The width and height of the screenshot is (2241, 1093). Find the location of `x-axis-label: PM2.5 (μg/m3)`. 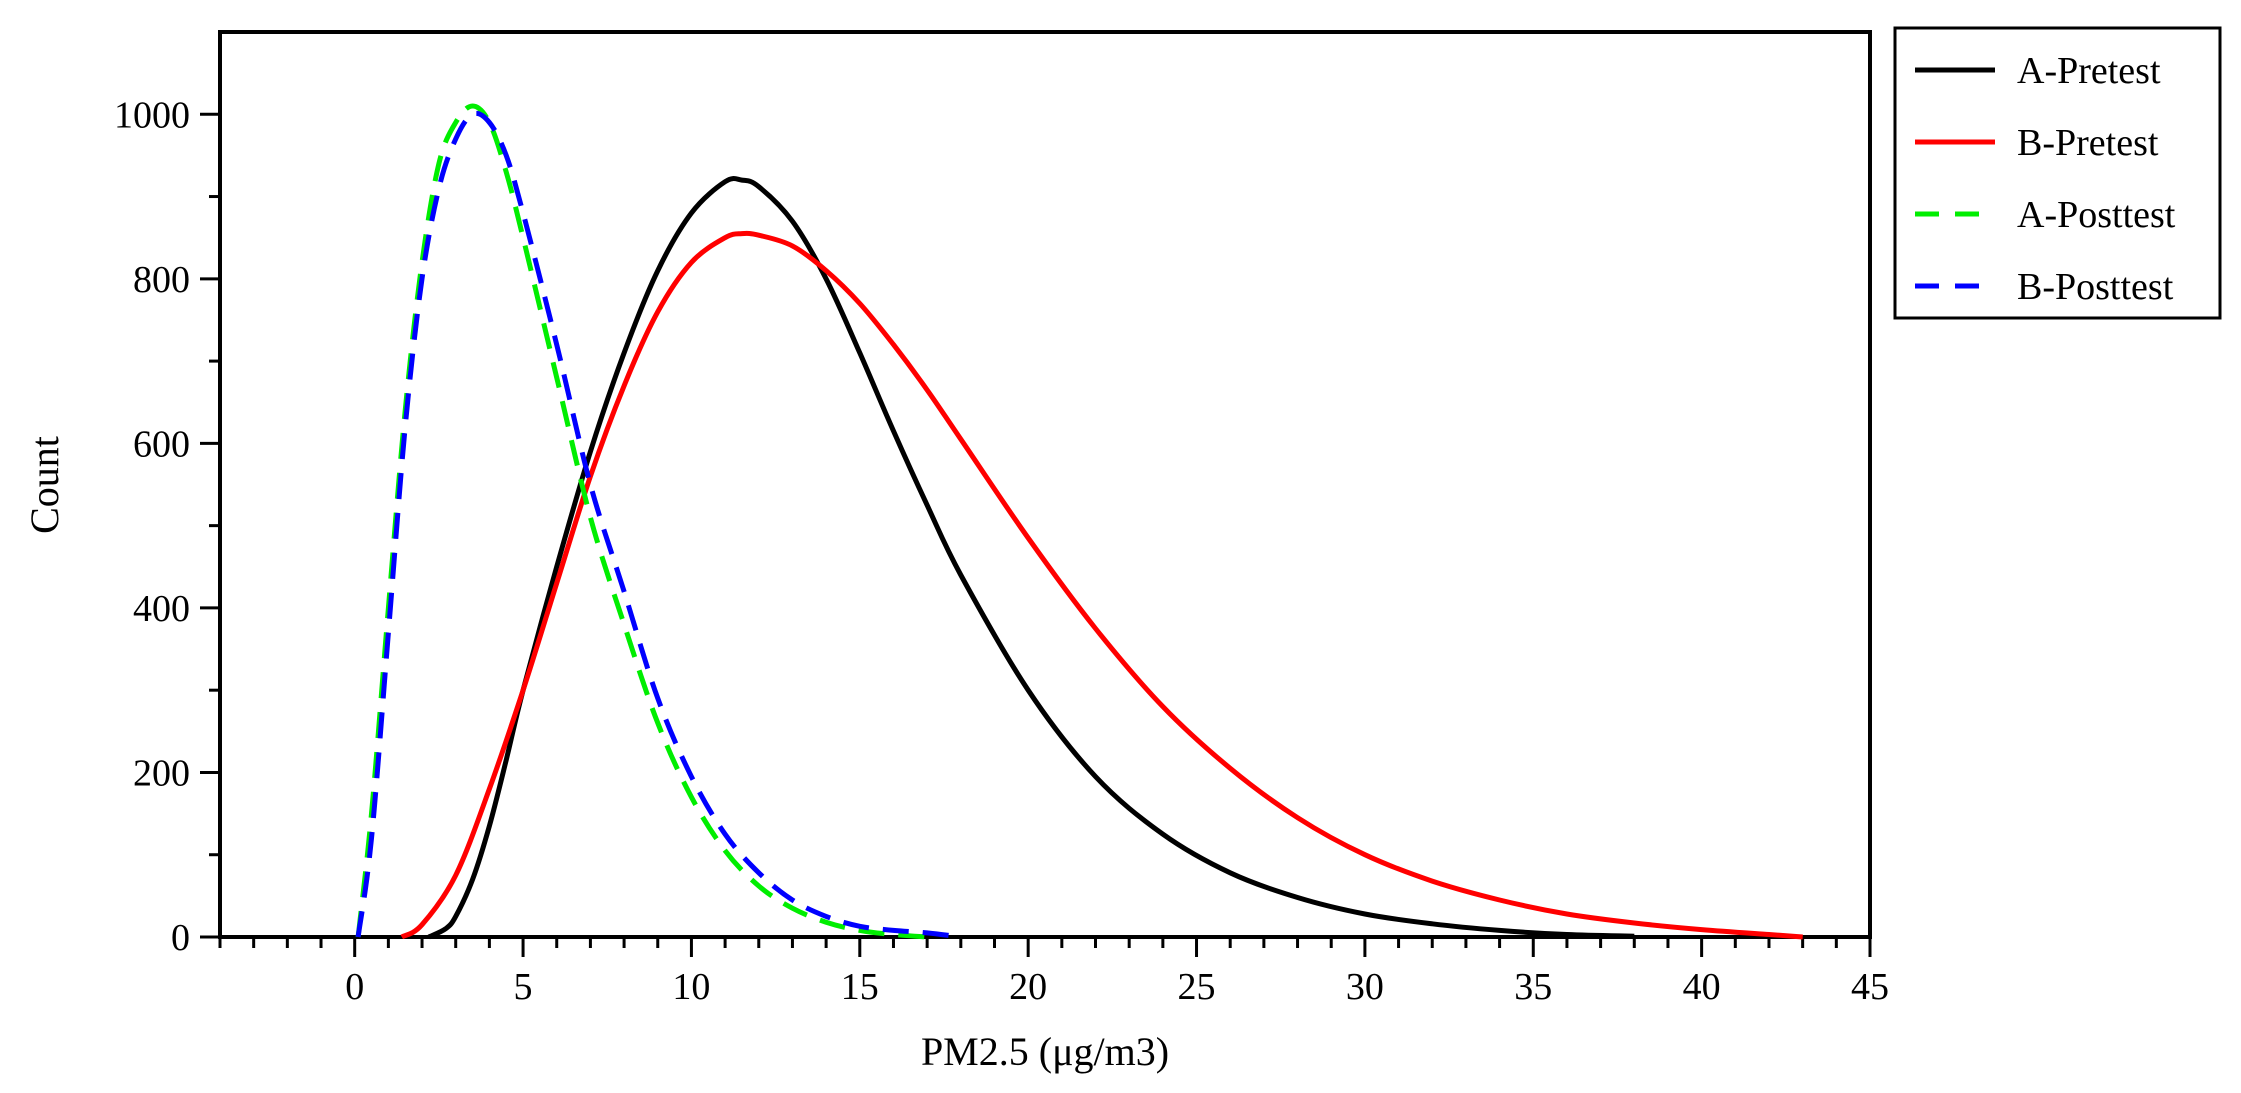

x-axis-label: PM2.5 (μg/m3) is located at coordinates (1045, 1051).